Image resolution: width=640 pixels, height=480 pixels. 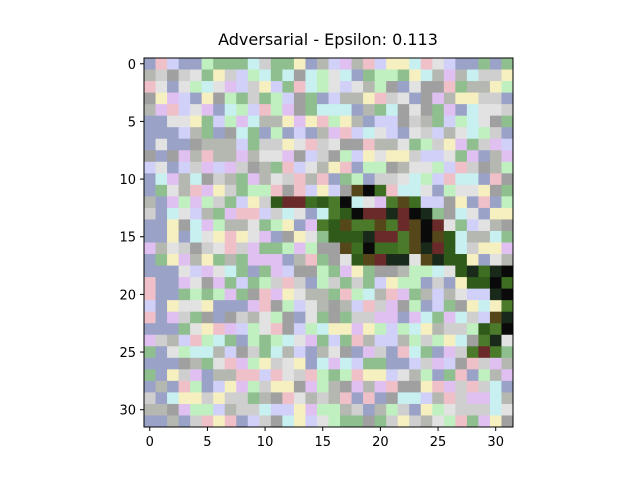 What do you see at coordinates (207, 442) in the screenshot?
I see `x-tick-label: 5` at bounding box center [207, 442].